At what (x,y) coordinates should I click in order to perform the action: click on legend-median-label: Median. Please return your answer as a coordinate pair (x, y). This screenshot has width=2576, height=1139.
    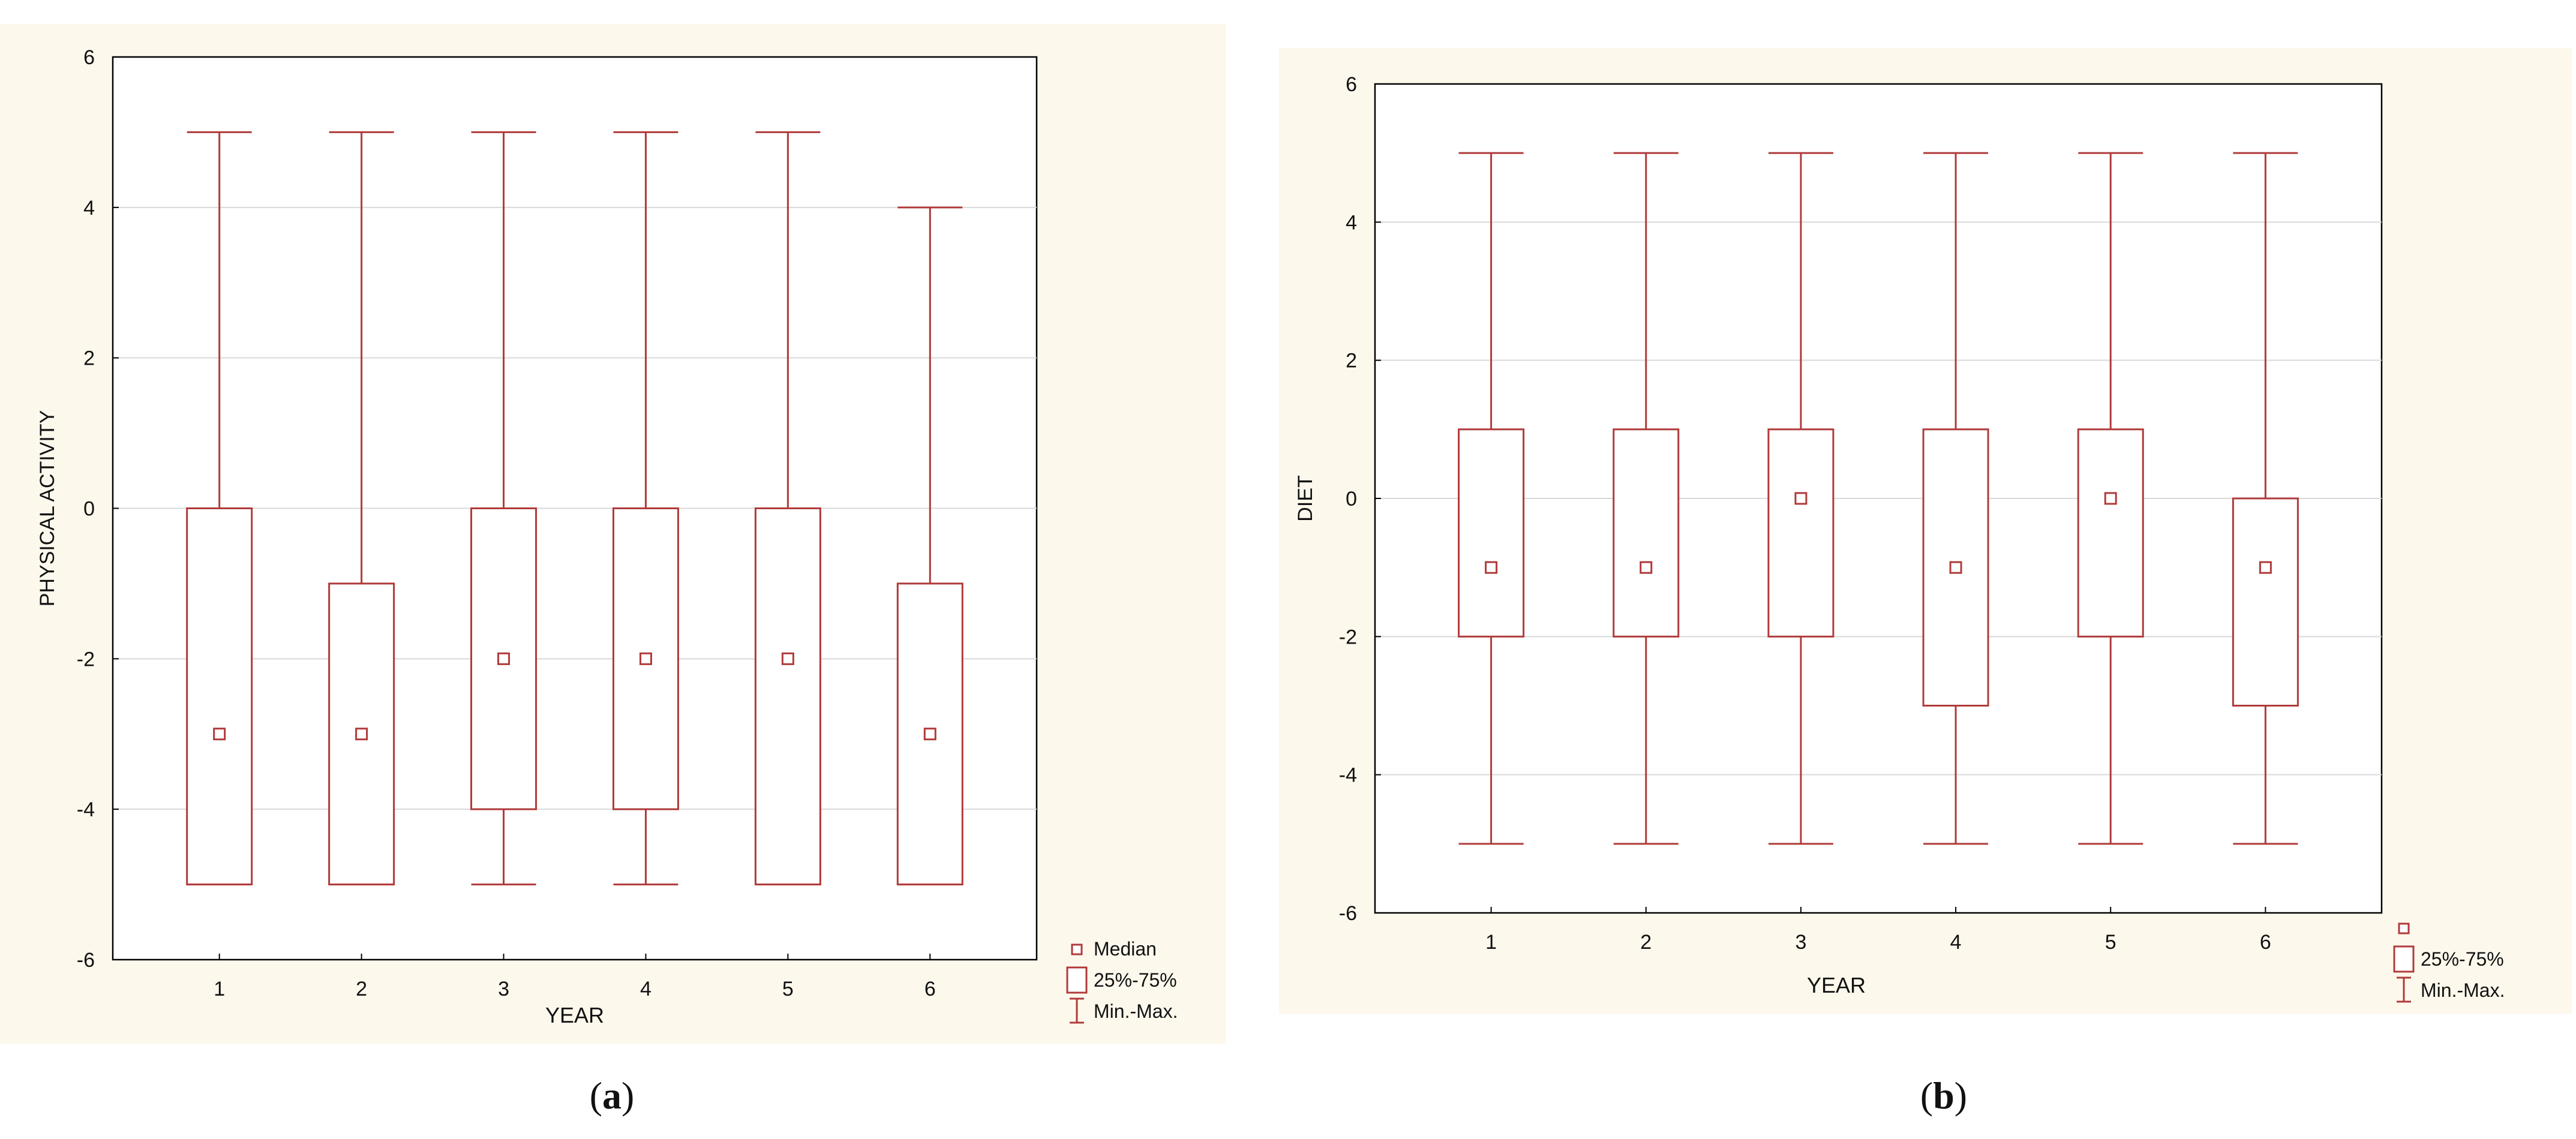
    Looking at the image, I should click on (1125, 949).